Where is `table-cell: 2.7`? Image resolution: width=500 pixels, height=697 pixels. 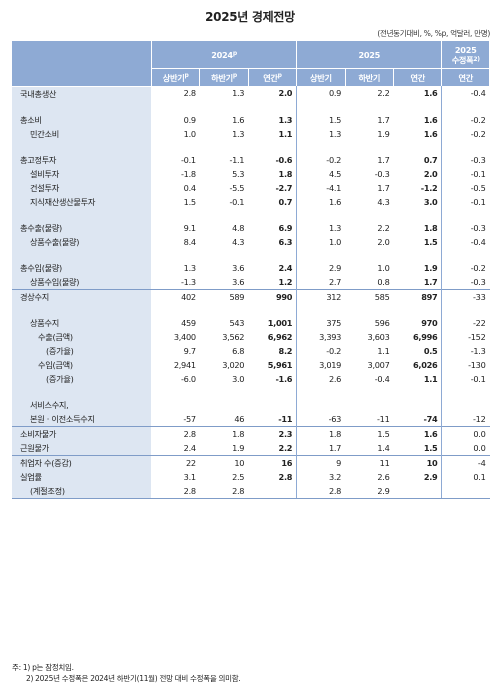
table-cell: 2.7 is located at coordinates (321, 281).